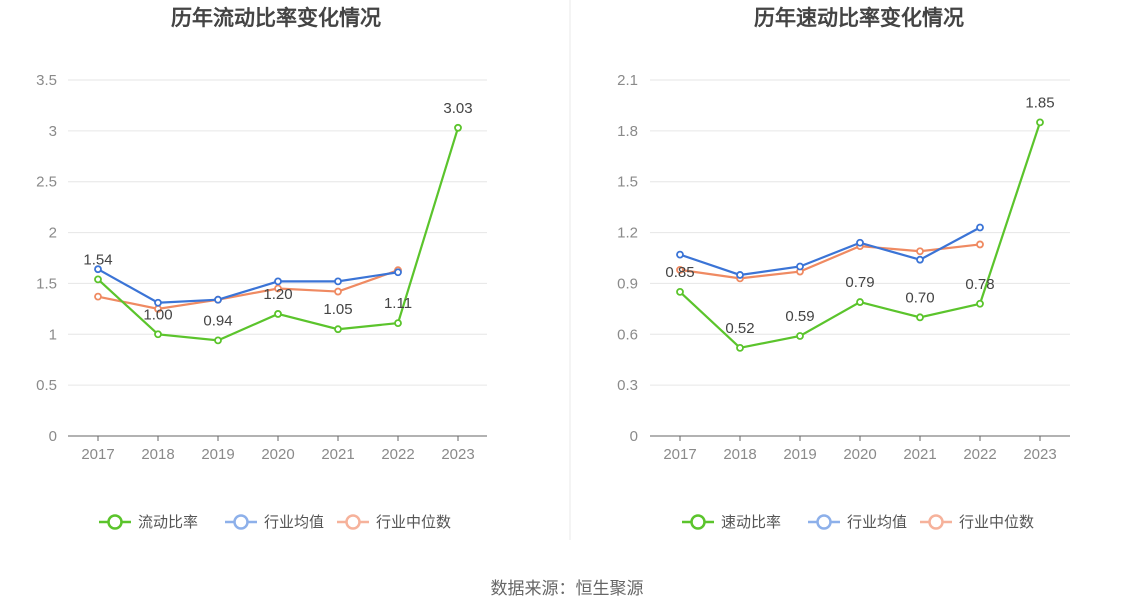  I want to click on chart-title: 历年速动比率变化情况, so click(859, 18).